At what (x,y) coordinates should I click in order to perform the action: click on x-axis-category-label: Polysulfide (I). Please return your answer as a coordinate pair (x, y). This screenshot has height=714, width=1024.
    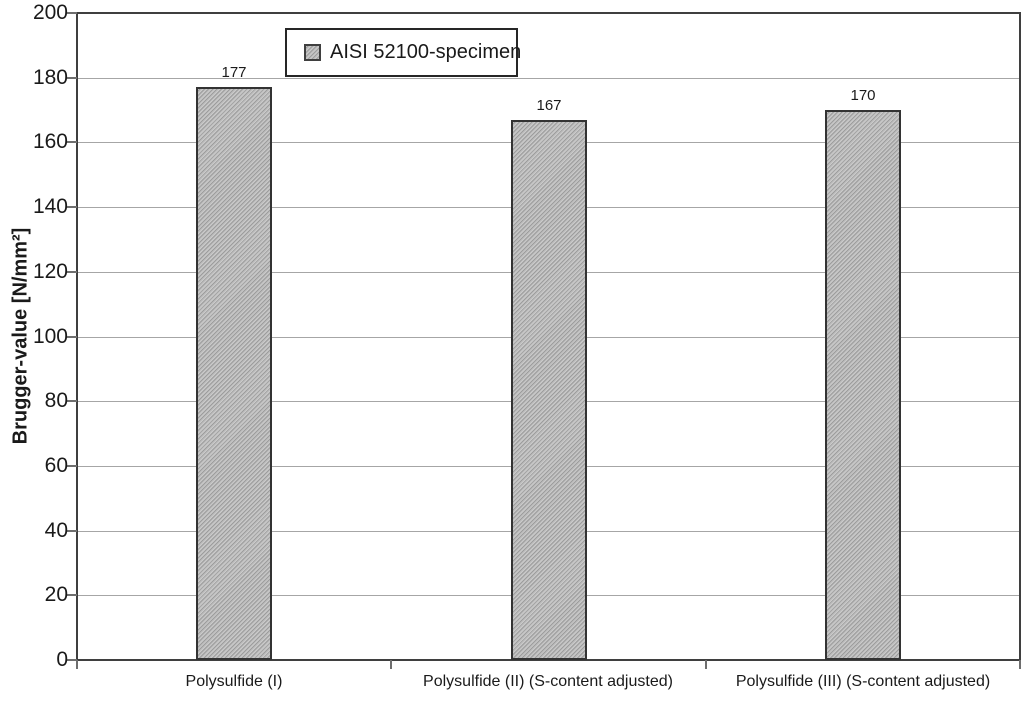
    Looking at the image, I should click on (234, 681).